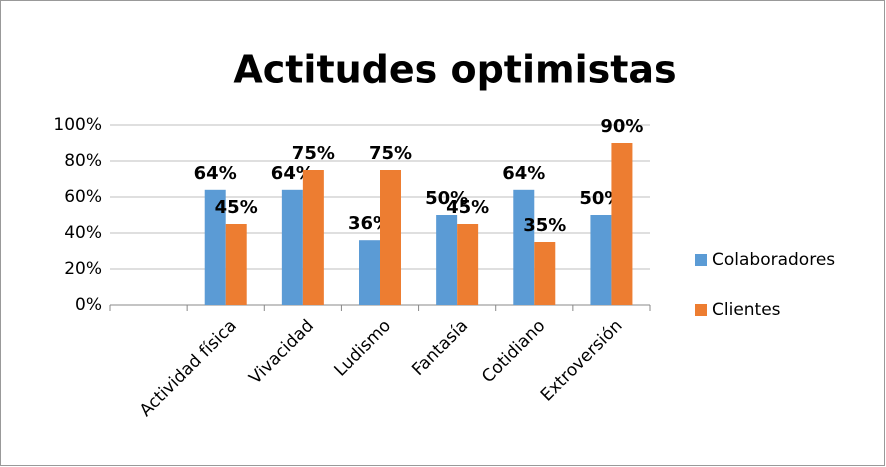 The height and width of the screenshot is (467, 886). I want to click on legend-label: Colaboradores, so click(773, 260).